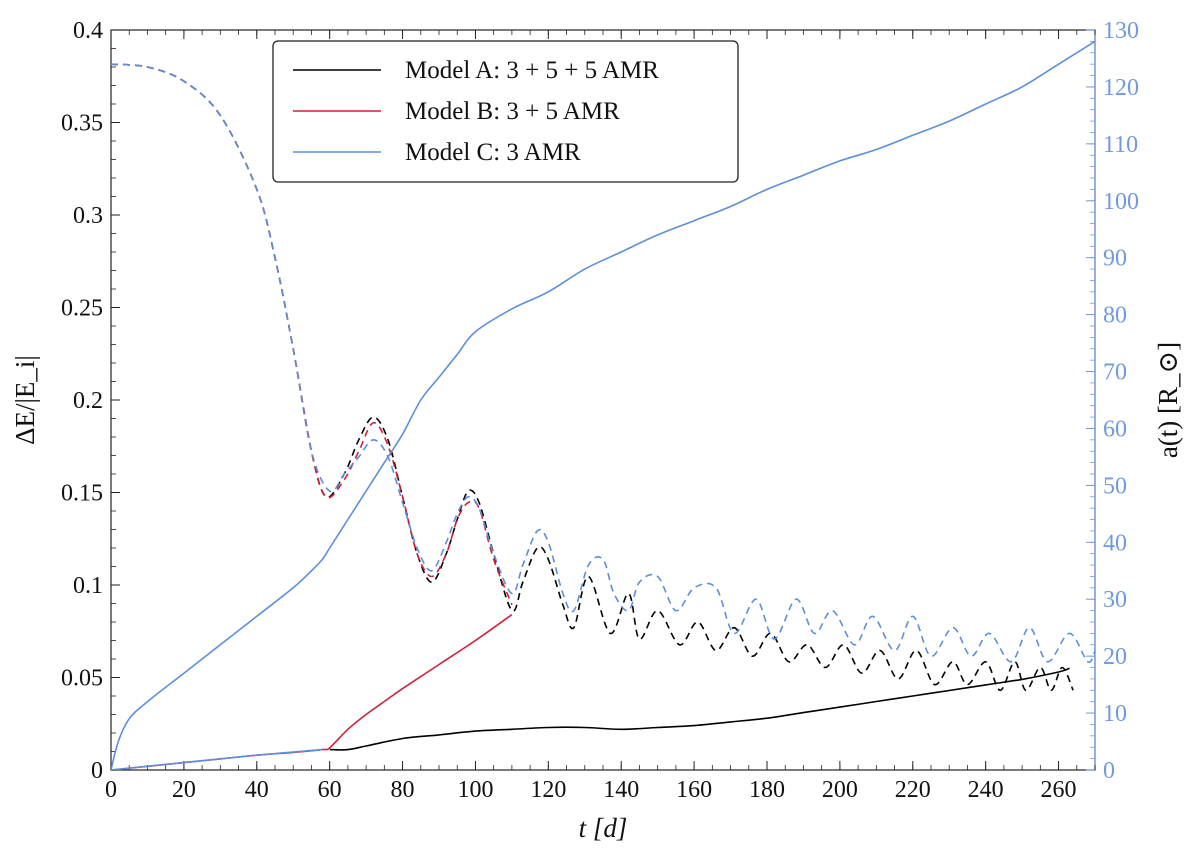 The image size is (1196, 855). Describe the element at coordinates (88, 586) in the screenshot. I see `left-tick-label: 0.1` at that location.